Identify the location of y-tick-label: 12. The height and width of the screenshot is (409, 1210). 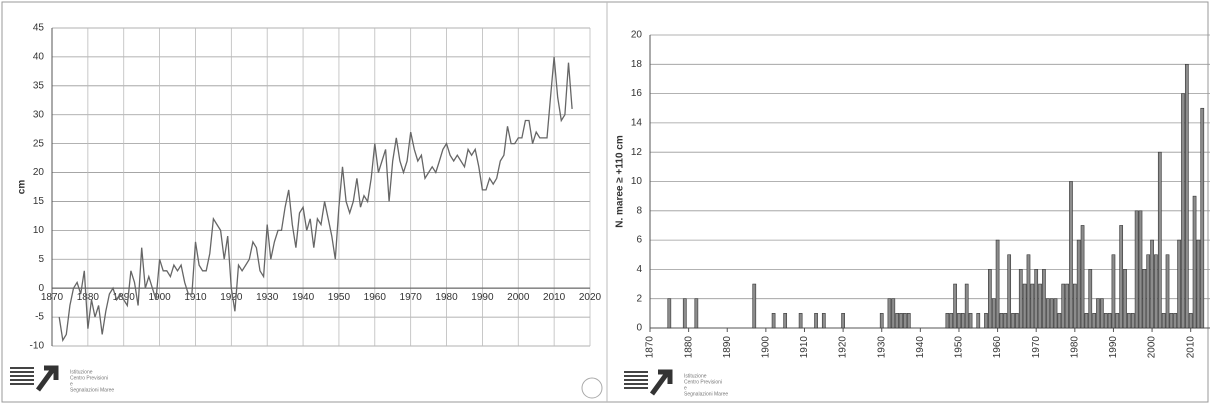
(637, 152).